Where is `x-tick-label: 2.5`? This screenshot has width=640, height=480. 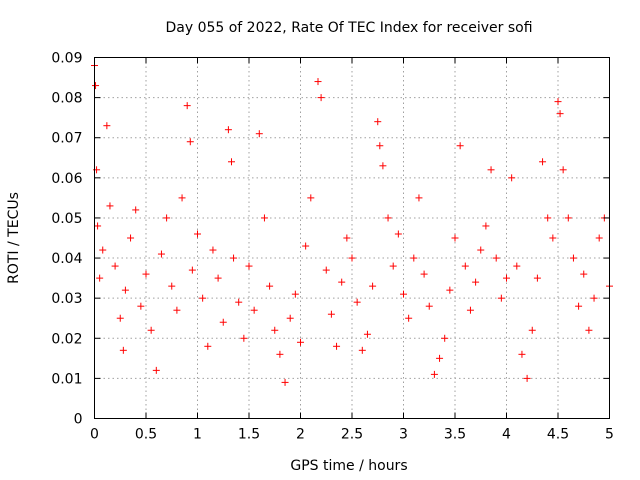
x-tick-label: 2.5 is located at coordinates (352, 435).